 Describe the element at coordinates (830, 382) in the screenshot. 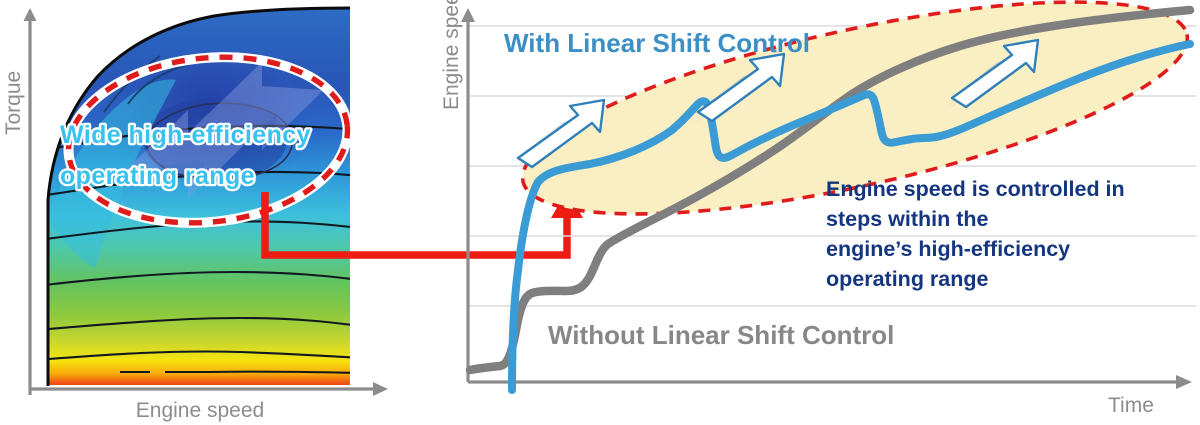

I see `time-x-axis` at that location.